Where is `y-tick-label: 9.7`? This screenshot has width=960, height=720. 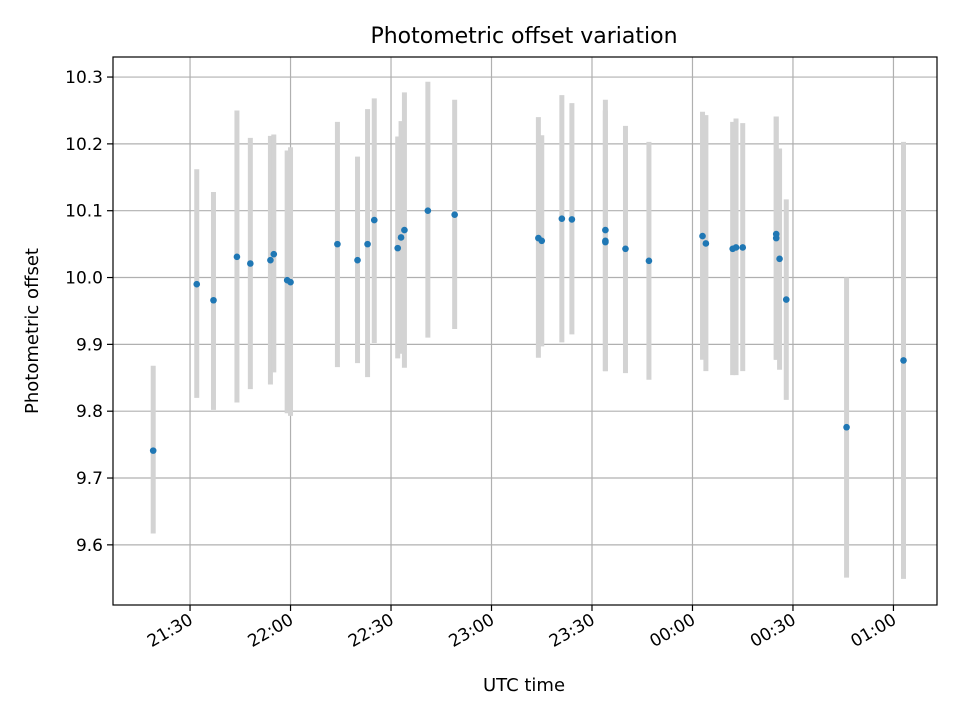
y-tick-label: 9.7 is located at coordinates (89, 479).